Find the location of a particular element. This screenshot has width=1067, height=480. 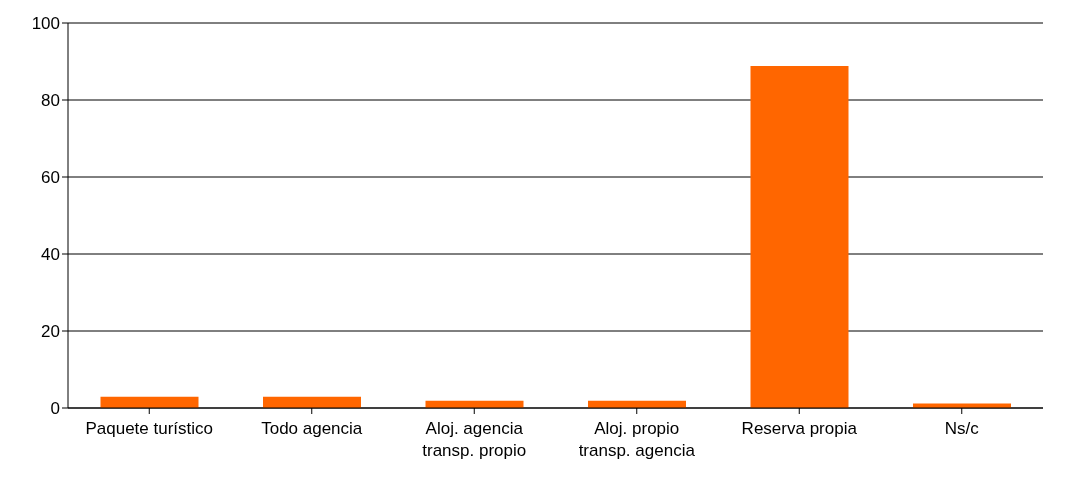

y-tick-label: 0 is located at coordinates (55, 409).